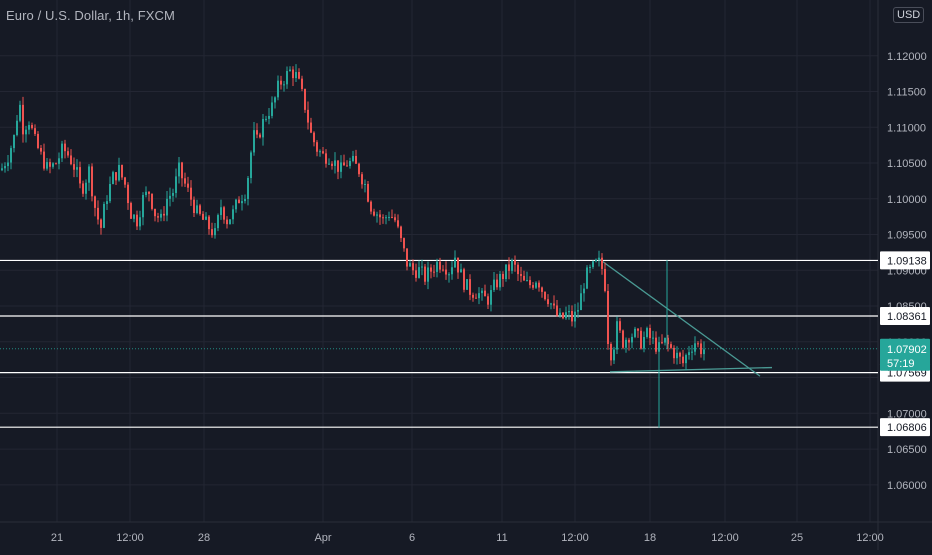 This screenshot has height=555, width=932. Describe the element at coordinates (130, 538) in the screenshot. I see `x-tick-label: 12:00` at that location.